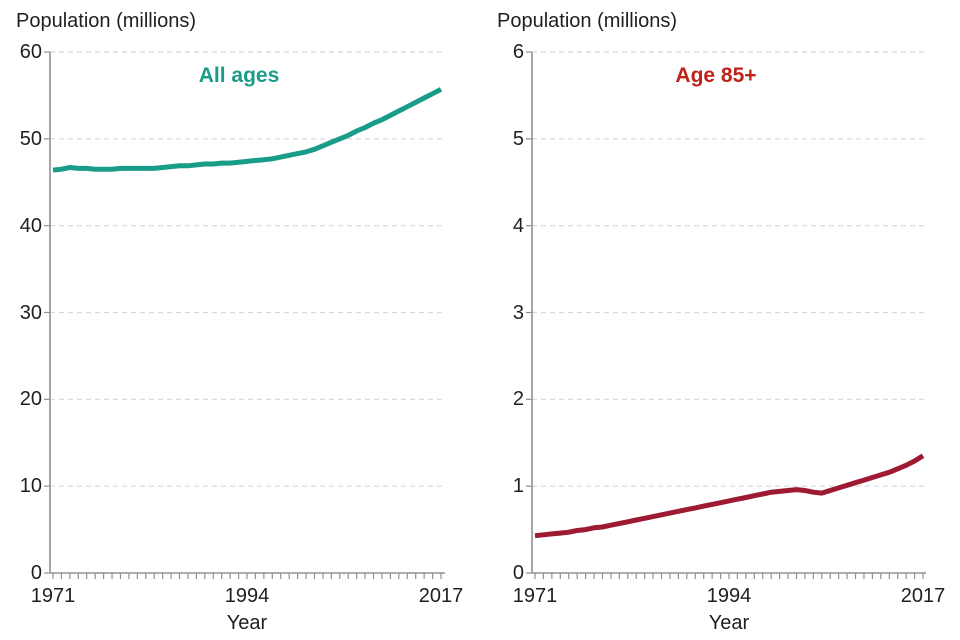 Image resolution: width=960 pixels, height=640 pixels. I want to click on data-line-age-85-, so click(729, 496).